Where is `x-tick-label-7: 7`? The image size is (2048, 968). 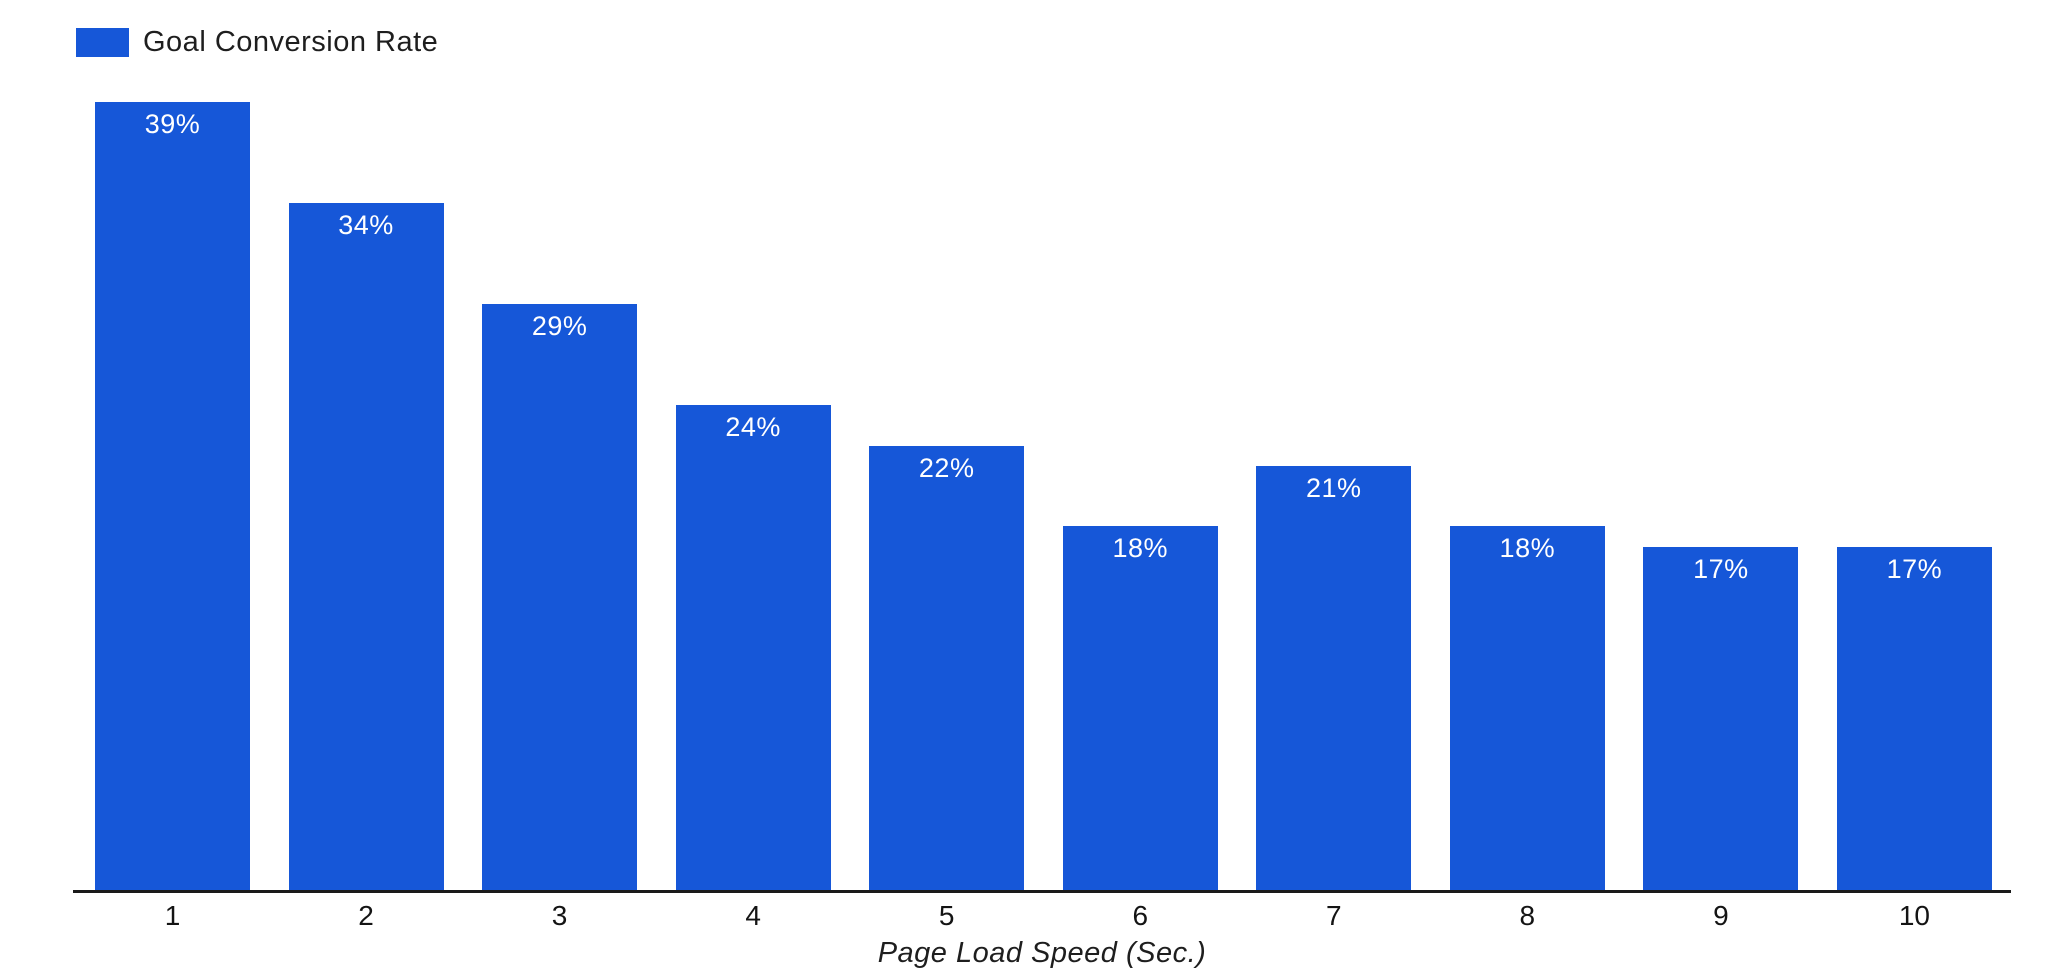 x-tick-label-7: 7 is located at coordinates (1333, 915).